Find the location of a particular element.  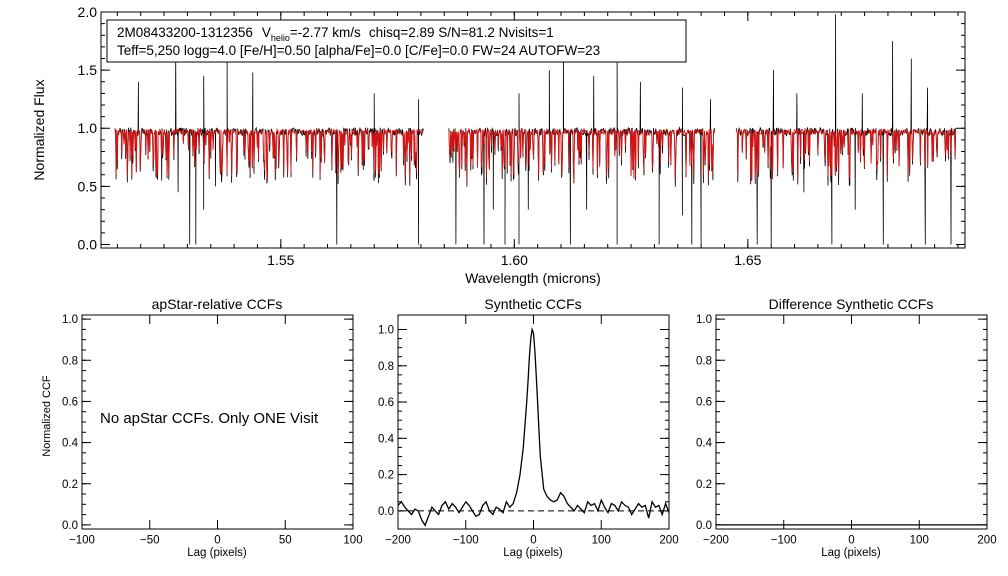

spectrum-xtick-label: 1.65 is located at coordinates (747, 260).